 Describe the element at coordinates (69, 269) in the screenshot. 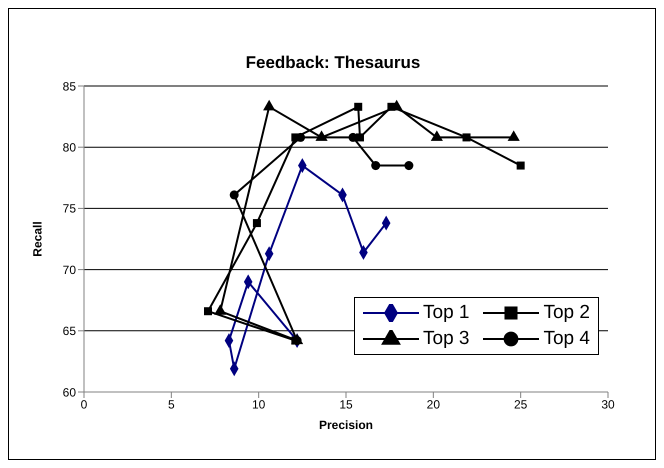

I see `y-tick-label: 70` at that location.